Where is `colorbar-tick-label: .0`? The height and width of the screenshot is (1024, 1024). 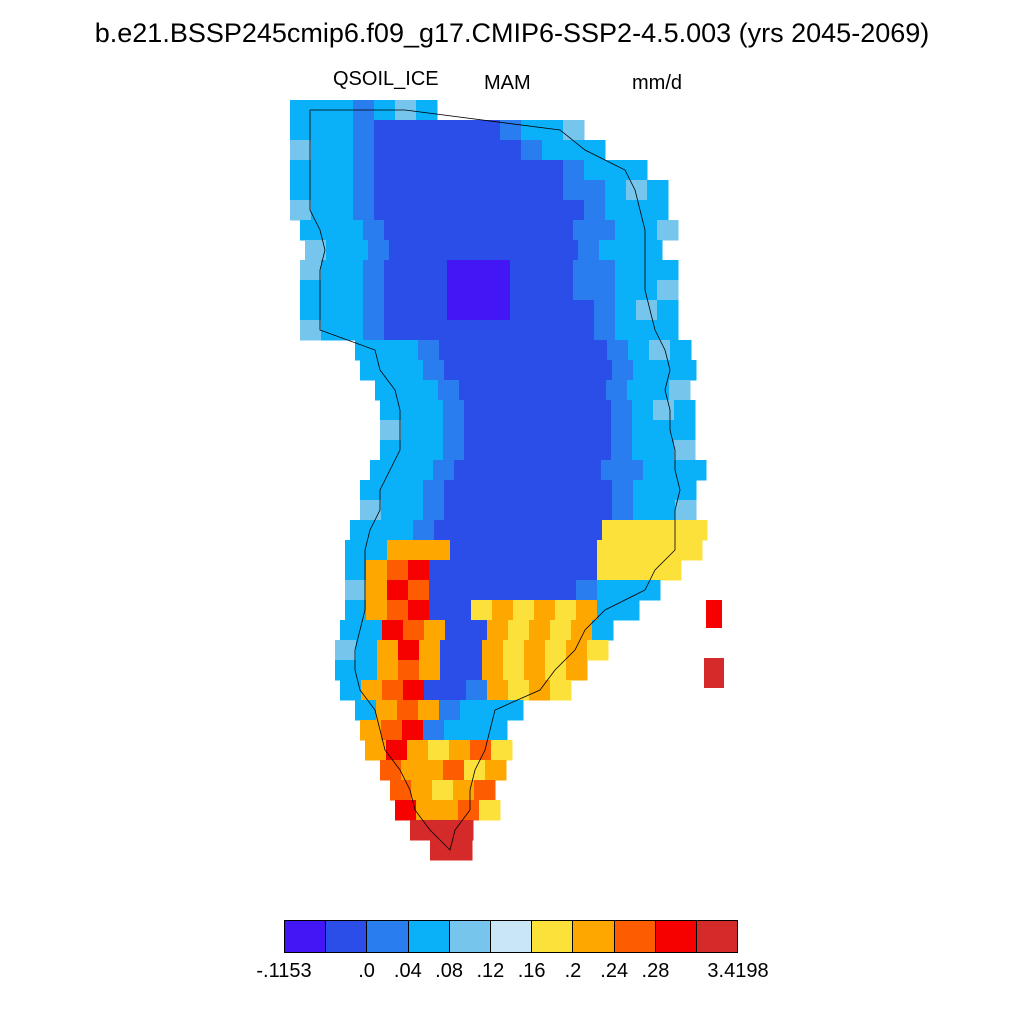 colorbar-tick-label: .0 is located at coordinates (366, 971).